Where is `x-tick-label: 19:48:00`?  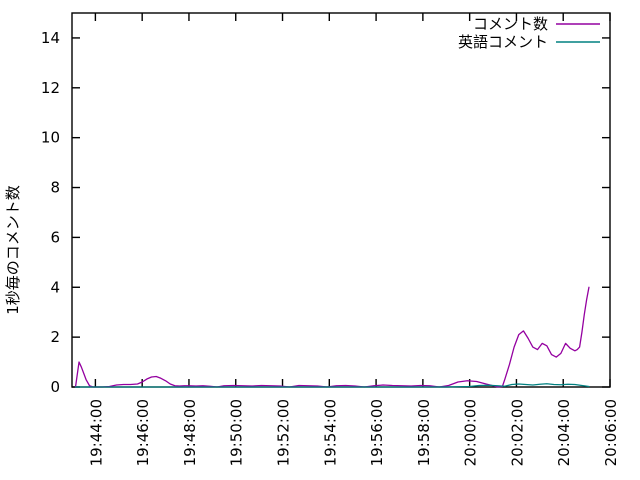 x-tick-label: 19:48:00 is located at coordinates (190, 432).